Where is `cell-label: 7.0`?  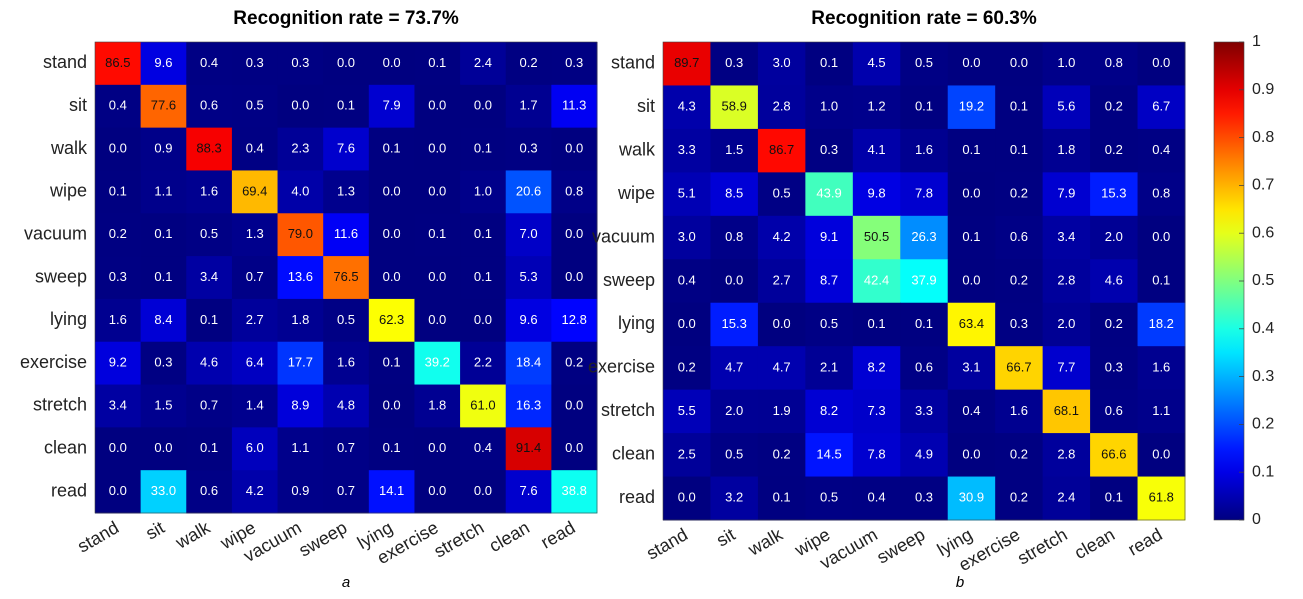 cell-label: 7.0 is located at coordinates (529, 233).